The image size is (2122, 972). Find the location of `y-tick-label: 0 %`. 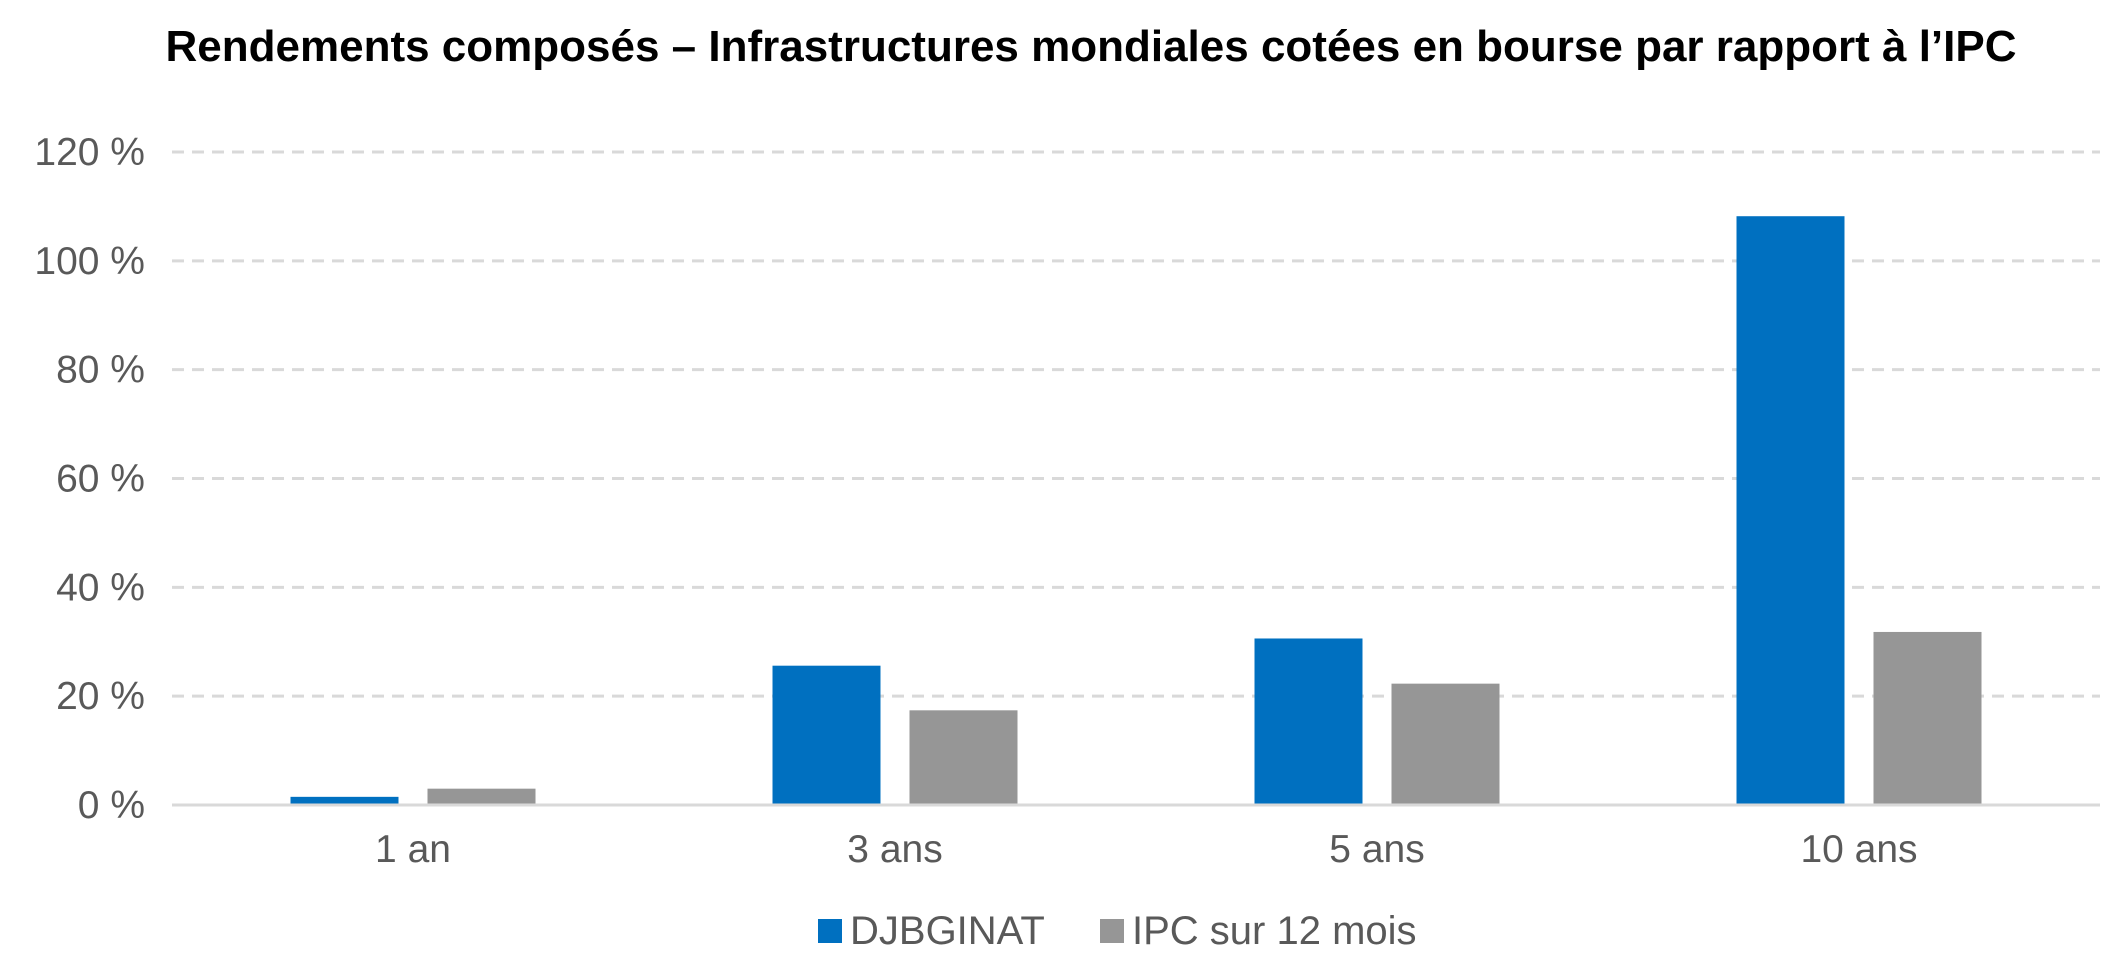

y-tick-label: 0 % is located at coordinates (111, 805).